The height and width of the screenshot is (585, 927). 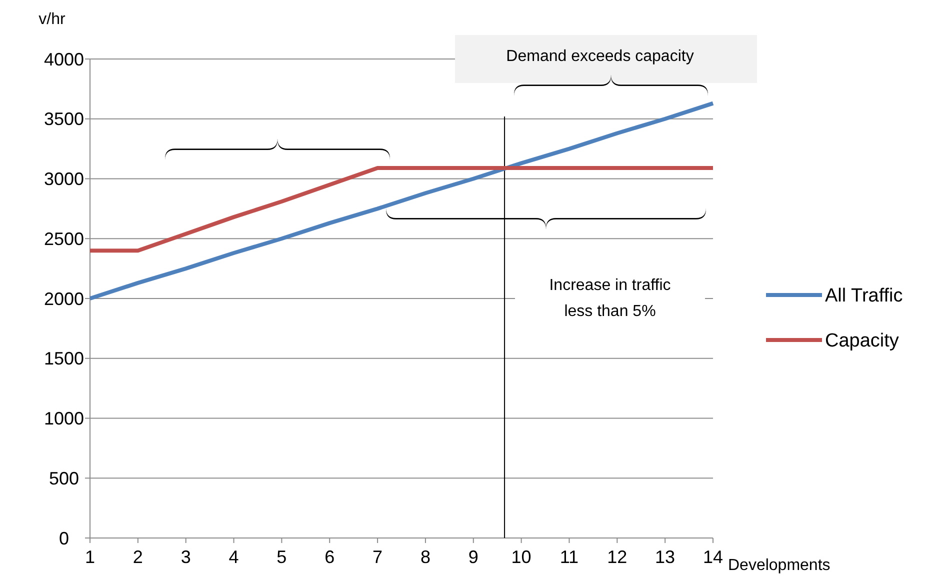 I want to click on line-series, so click(x=401, y=209).